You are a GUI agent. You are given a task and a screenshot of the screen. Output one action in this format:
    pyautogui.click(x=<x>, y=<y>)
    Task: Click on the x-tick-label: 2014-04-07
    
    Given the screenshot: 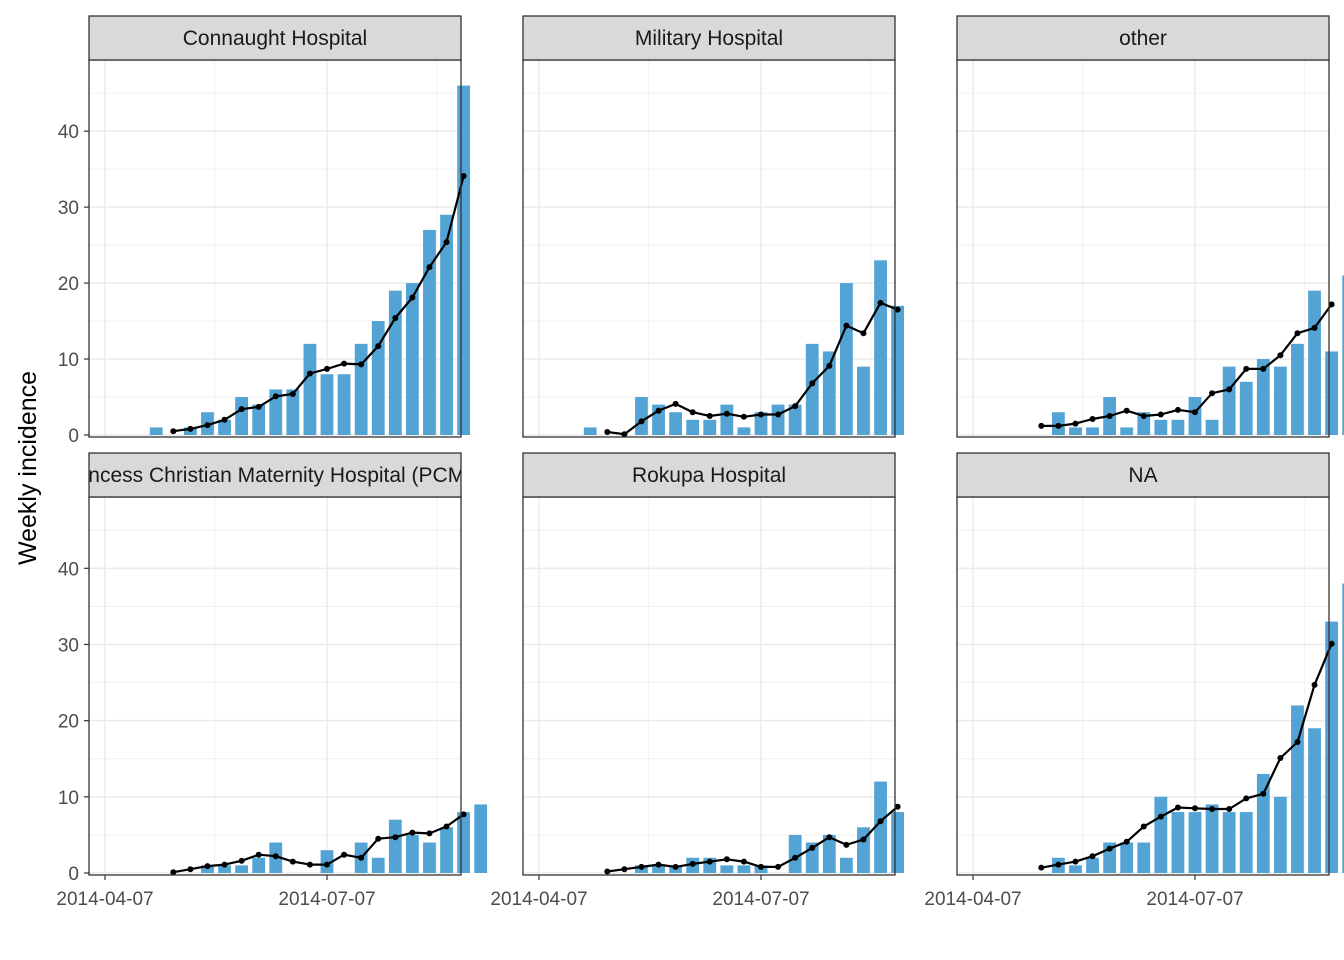 What is the action you would take?
    pyautogui.click(x=538, y=899)
    